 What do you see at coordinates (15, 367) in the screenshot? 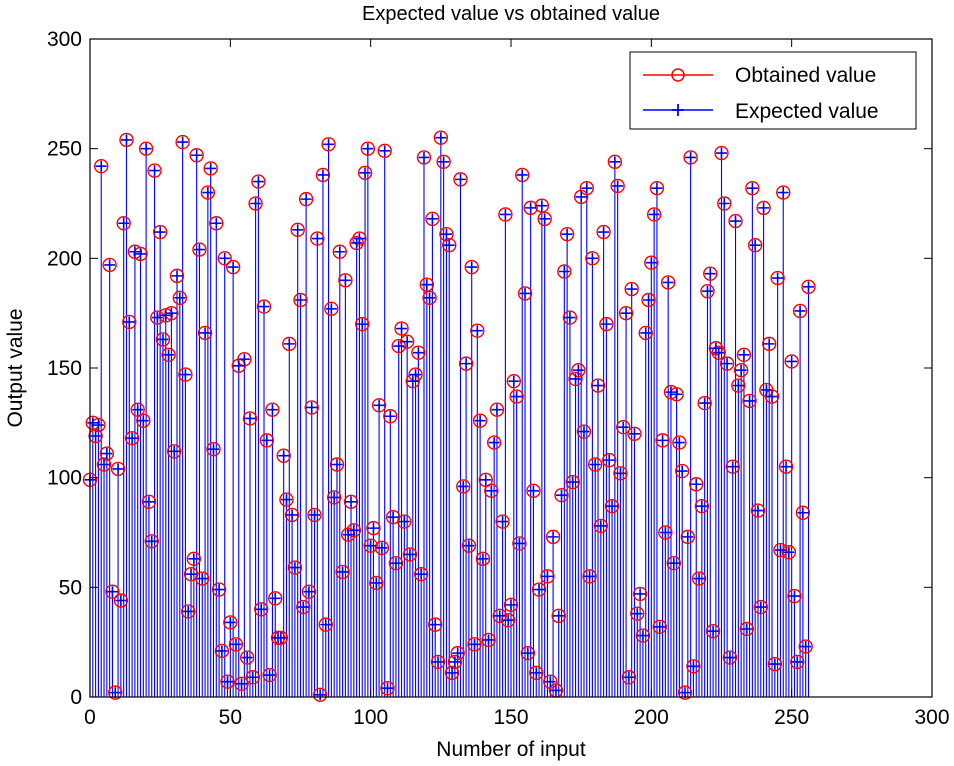
I see `y-axis-label: Output value` at bounding box center [15, 367].